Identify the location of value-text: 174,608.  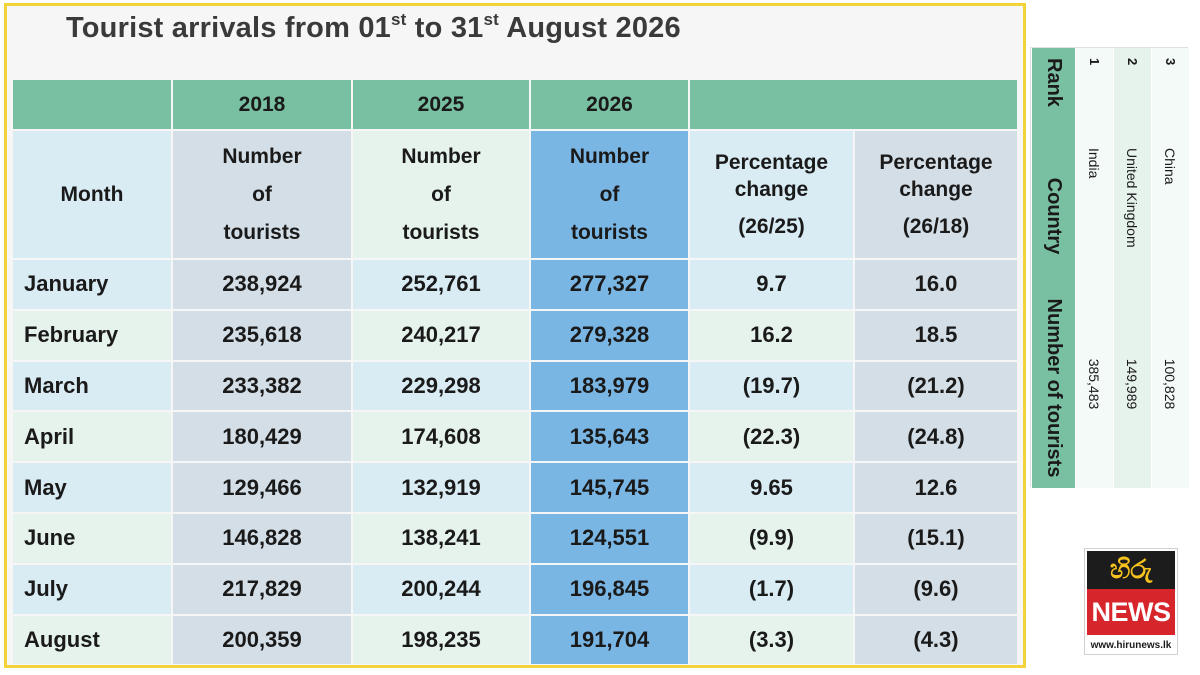
(441, 436).